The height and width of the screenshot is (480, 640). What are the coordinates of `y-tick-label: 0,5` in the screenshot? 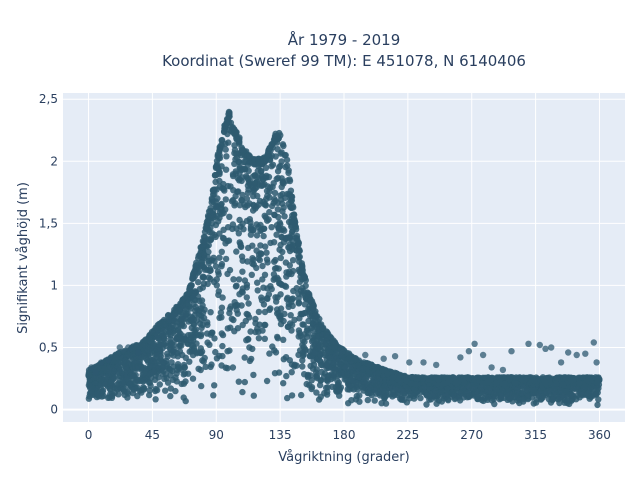 It's located at (48, 348).